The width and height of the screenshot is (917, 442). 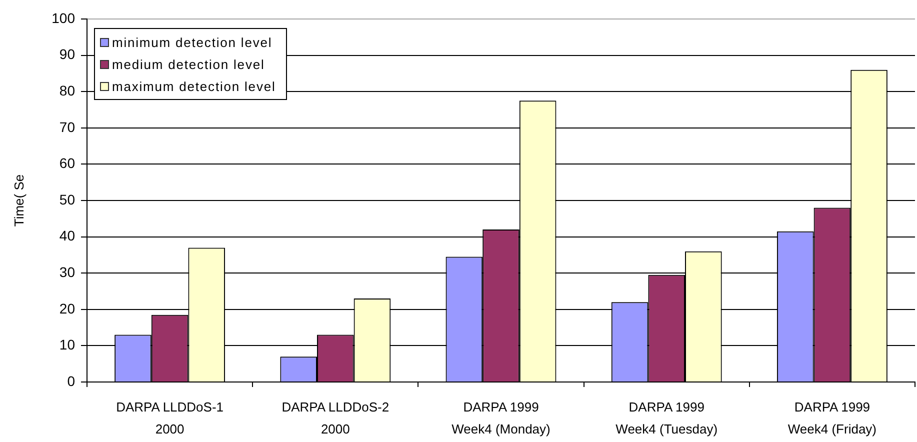 What do you see at coordinates (667, 418) in the screenshot?
I see `x-tick-label: DARPA 1999 Week4 (Tuesday)` at bounding box center [667, 418].